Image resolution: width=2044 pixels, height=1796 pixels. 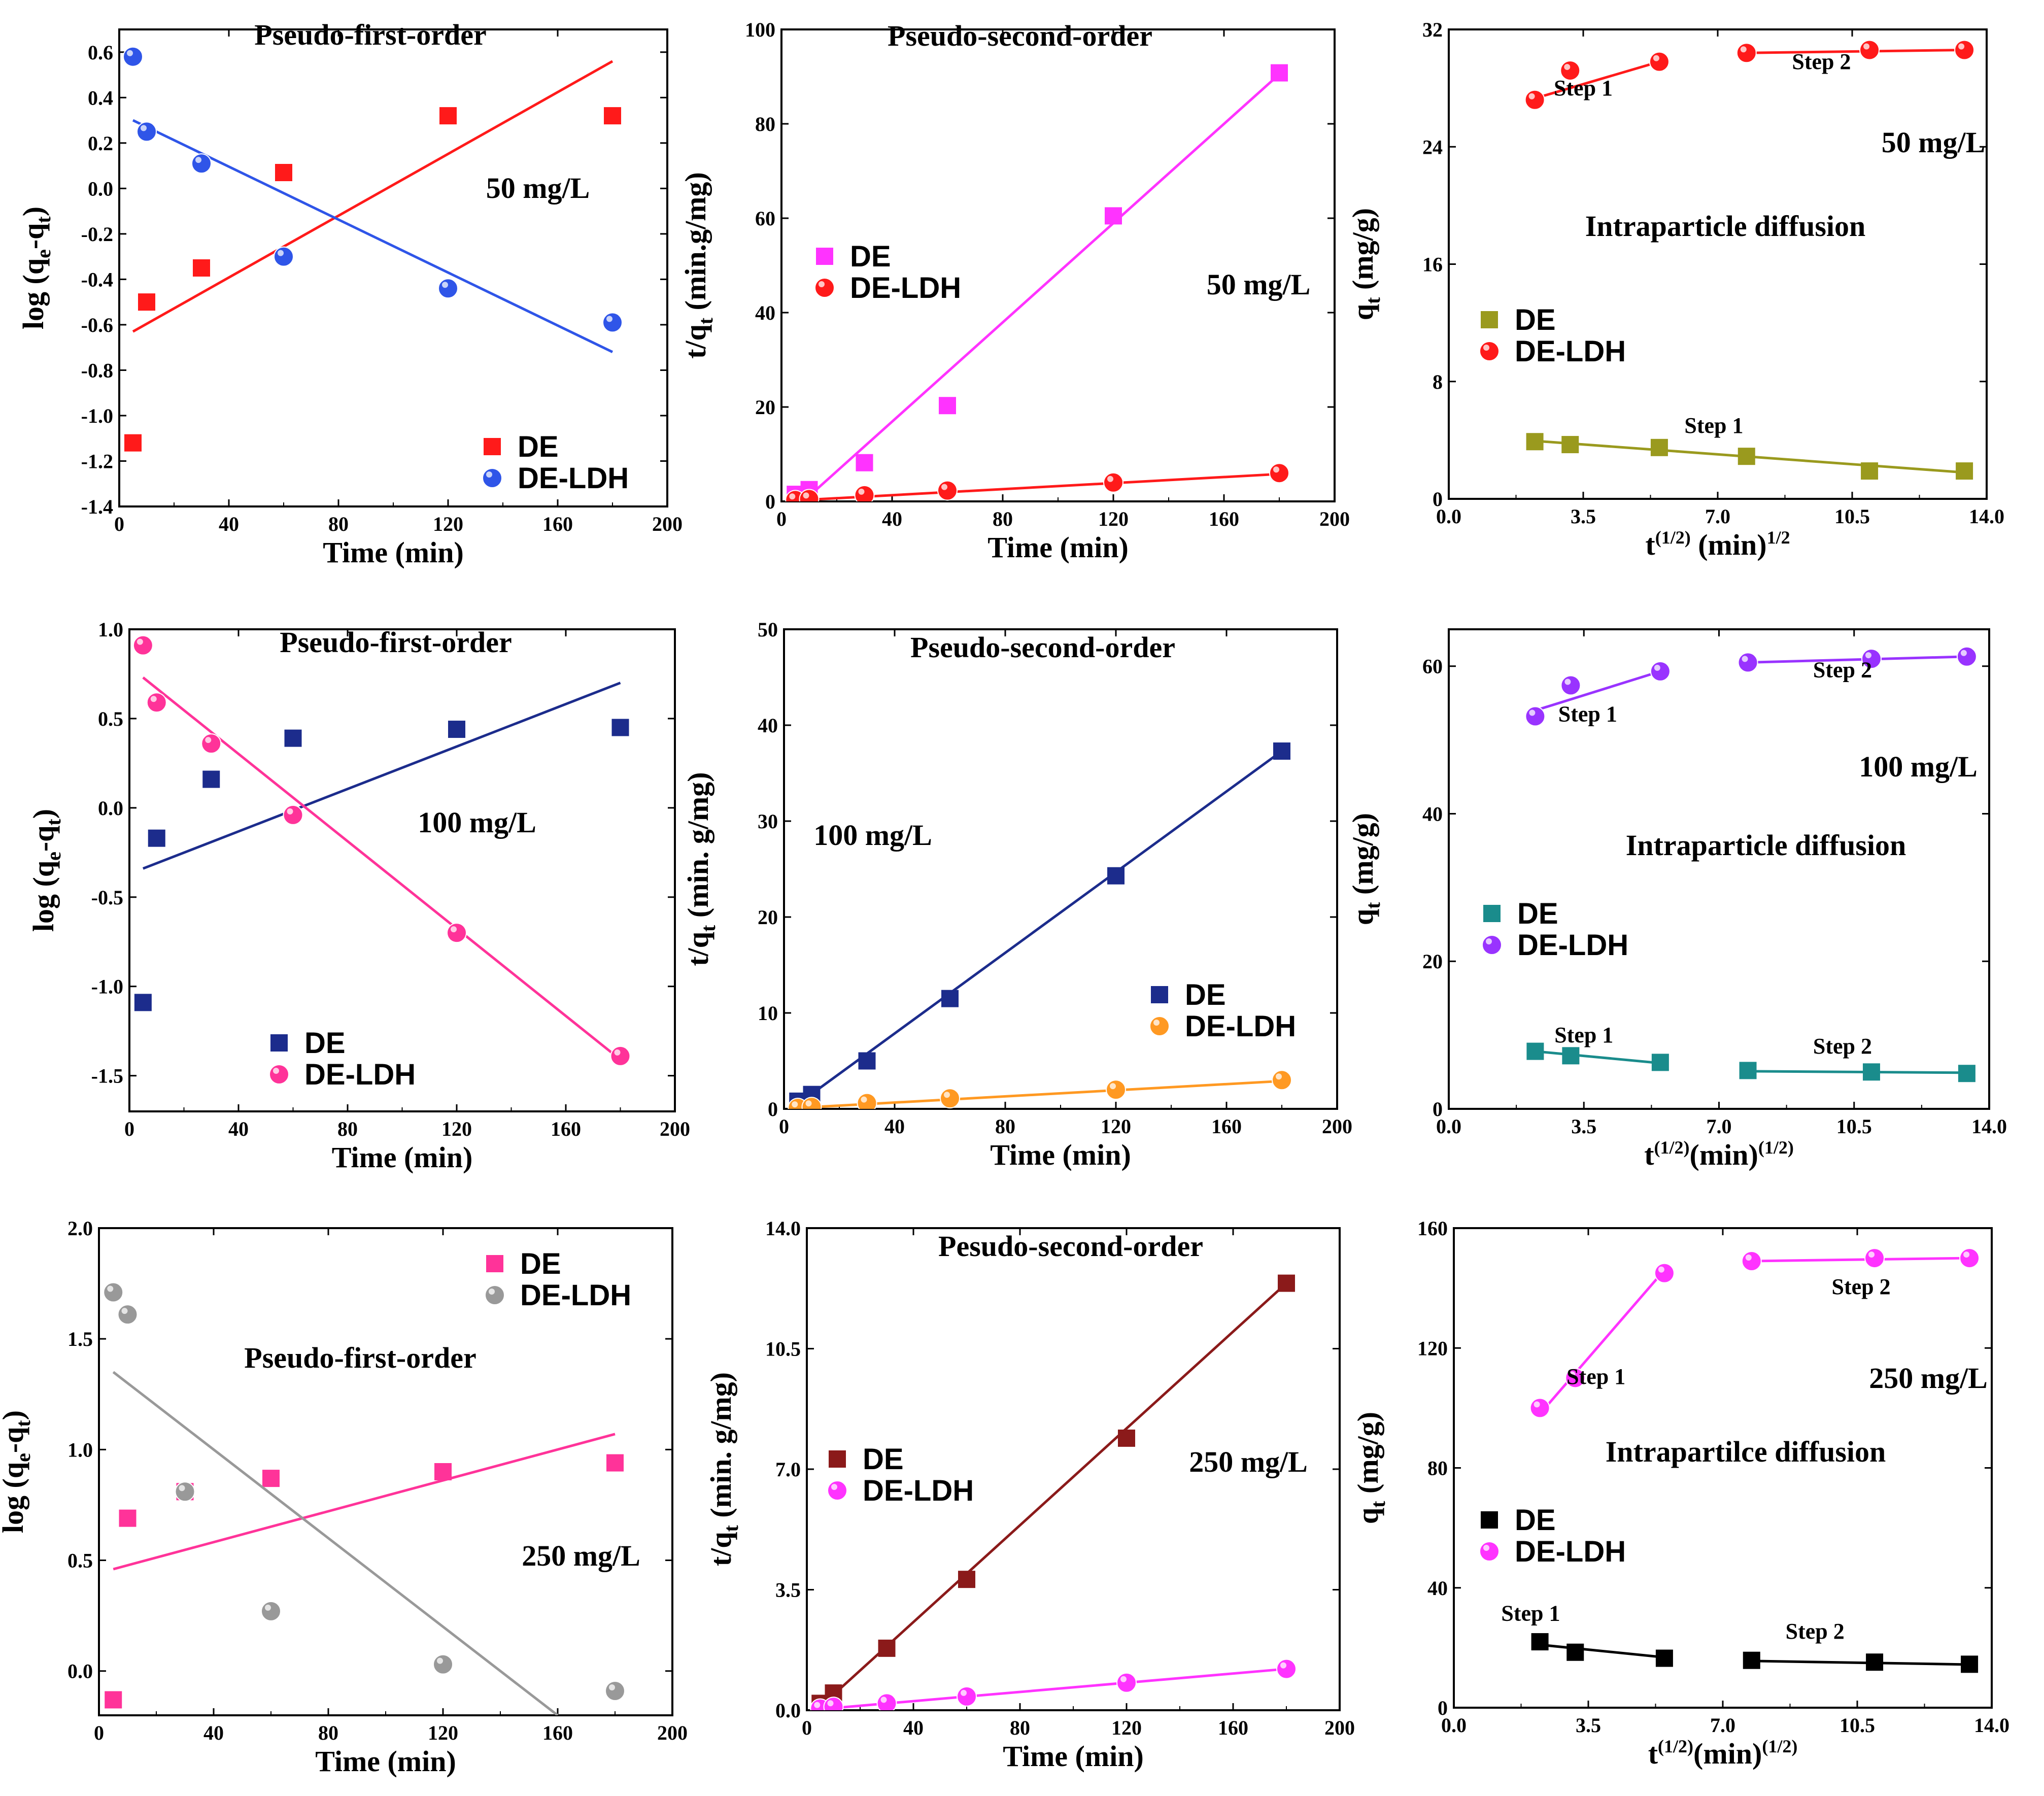 I want to click on y-tick-label: 120, so click(x=1432, y=1349).